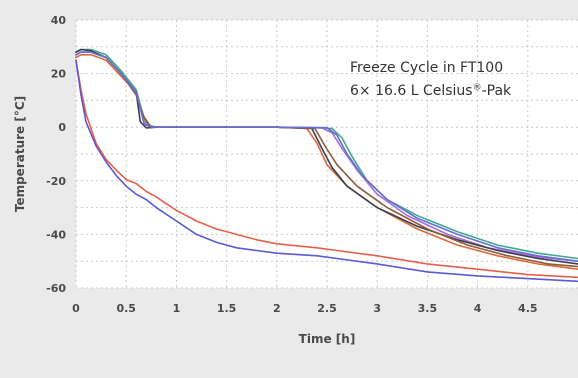  I want to click on y-axis-ticks: 40 20 0 -20 -40 -60, so click(56, 154).